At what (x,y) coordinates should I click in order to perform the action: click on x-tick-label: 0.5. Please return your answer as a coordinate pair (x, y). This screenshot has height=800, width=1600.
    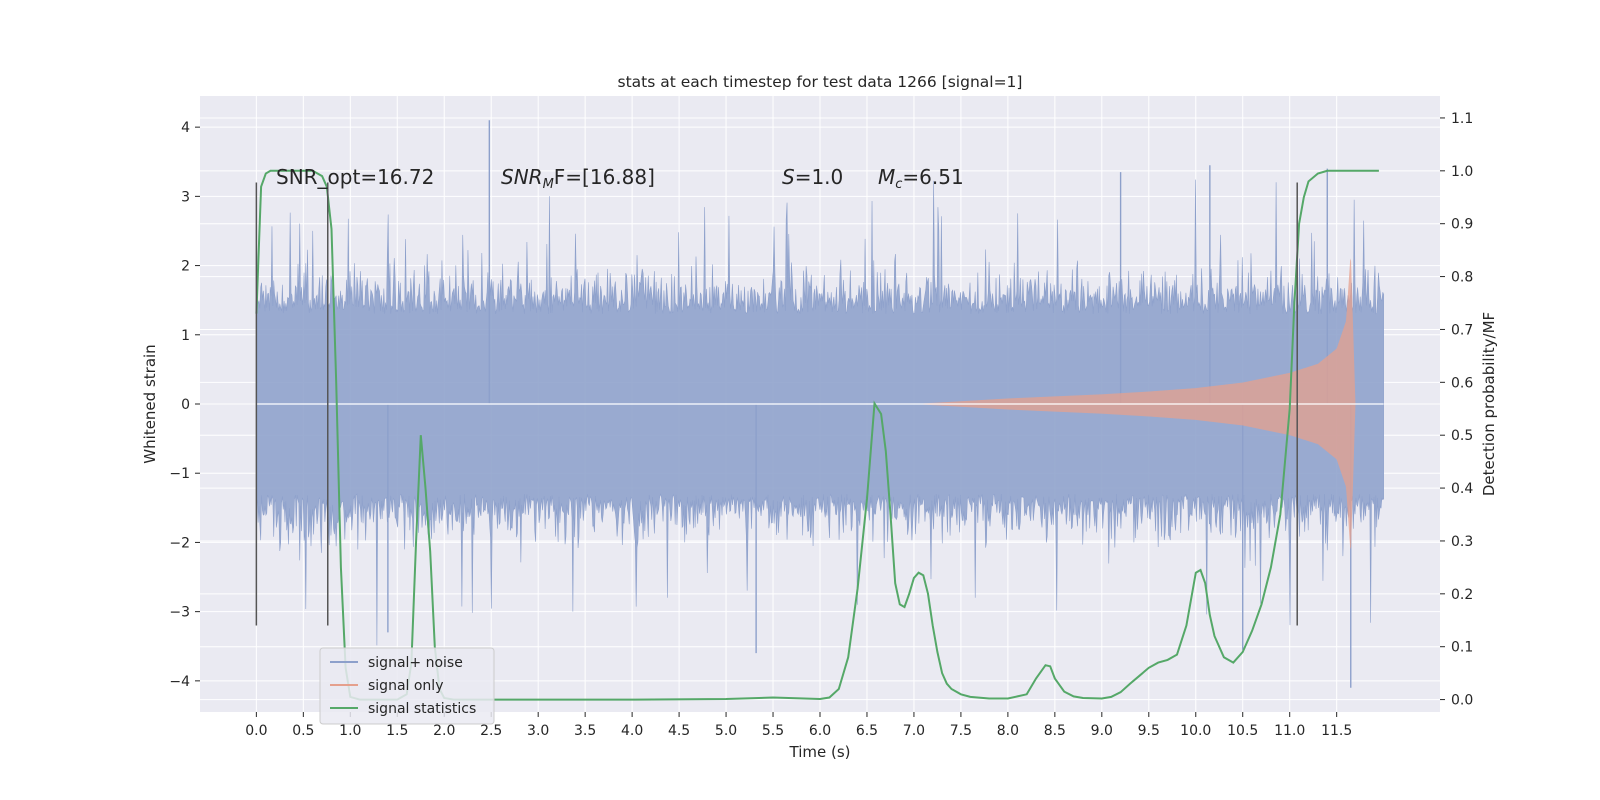
    Looking at the image, I should click on (303, 731).